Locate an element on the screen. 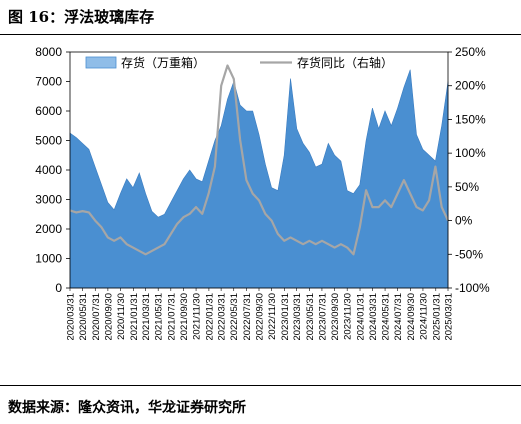 The image size is (521, 424). data-source: 数据来源：隆众资讯，华龙证券研究所 is located at coordinates (127, 408).